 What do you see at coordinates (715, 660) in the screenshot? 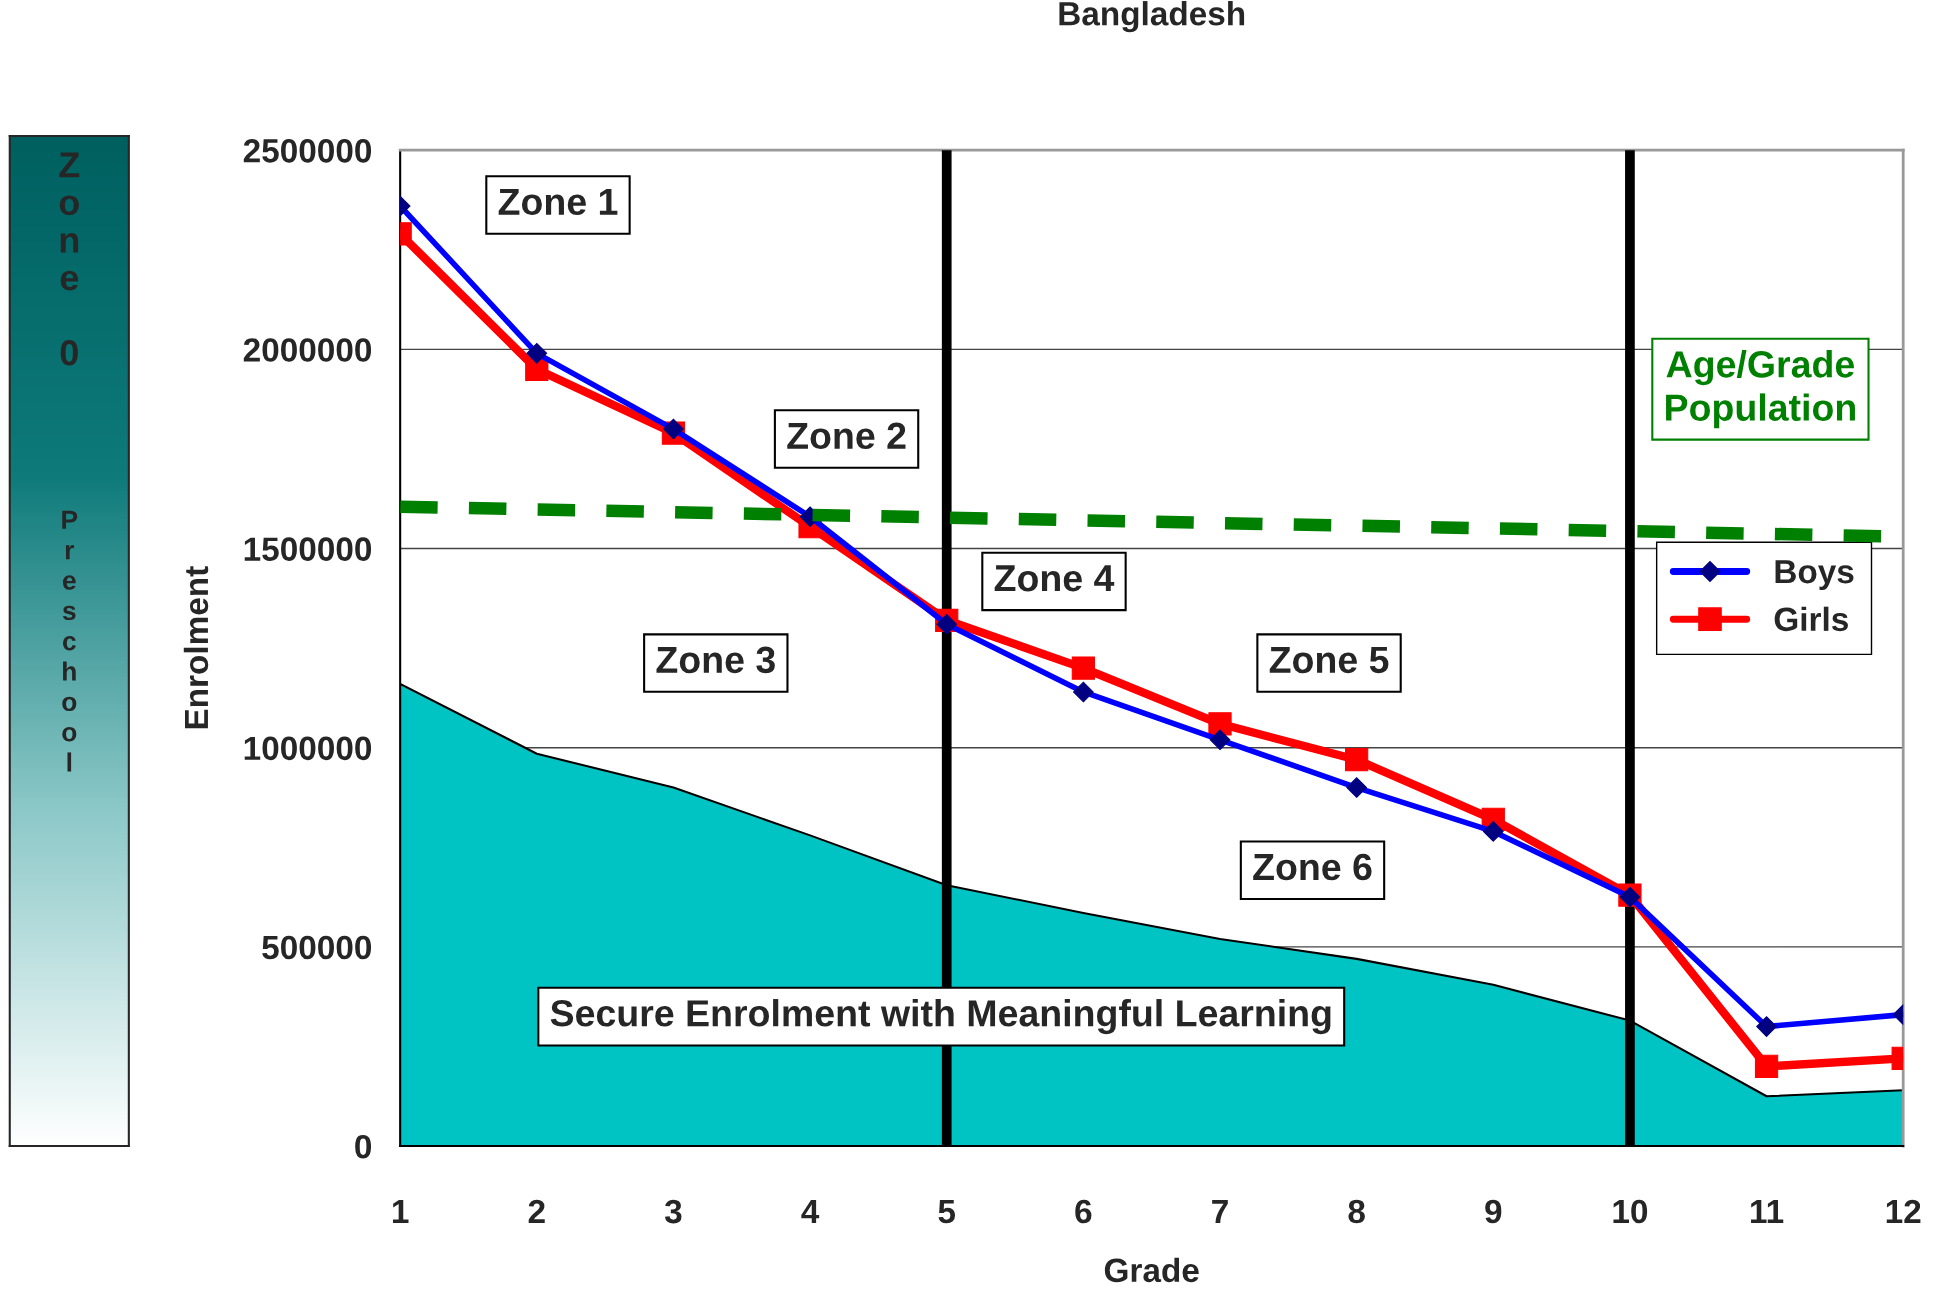
I see `annotation: Zone 3` at bounding box center [715, 660].